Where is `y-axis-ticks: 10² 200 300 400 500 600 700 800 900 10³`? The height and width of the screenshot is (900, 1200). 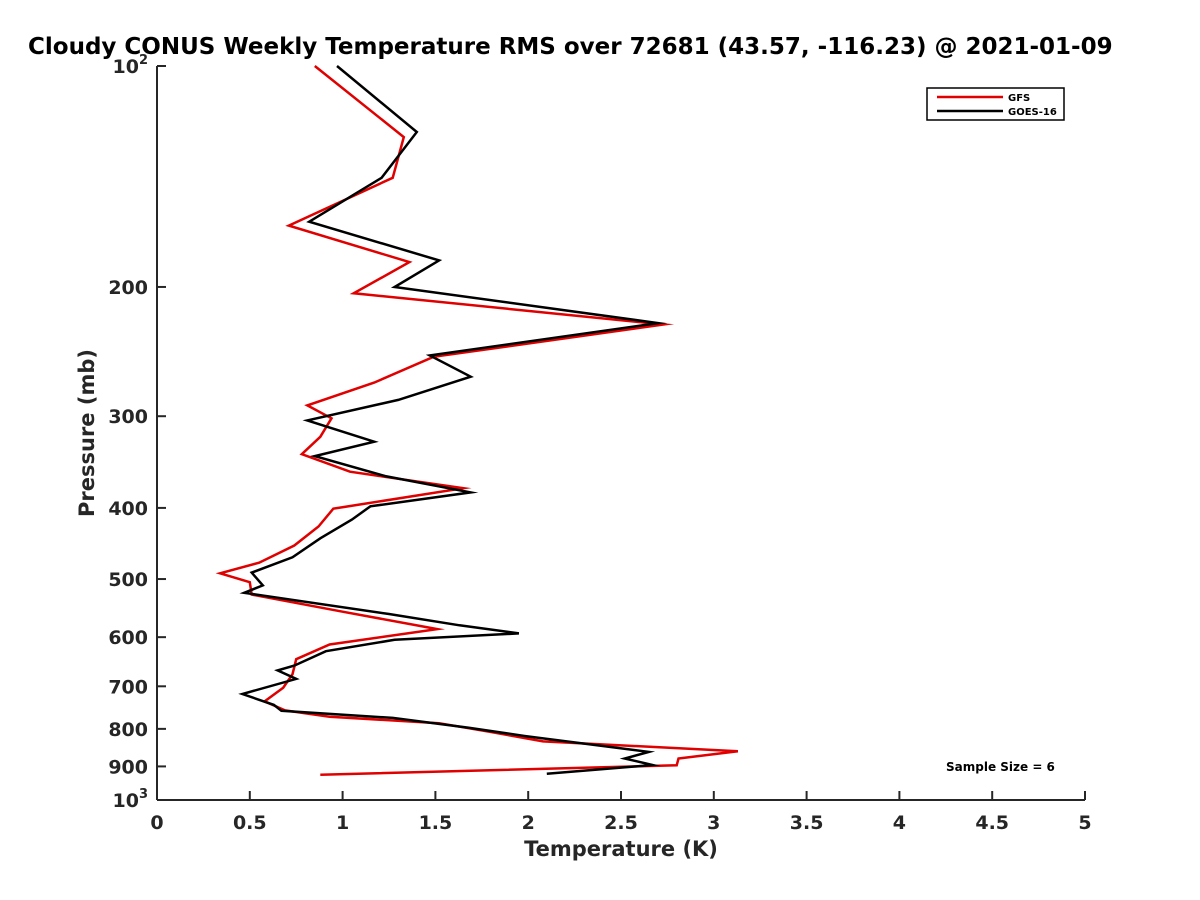
y-axis-ticks: 10² 200 300 400 500 600 700 800 900 10³ is located at coordinates (137, 432).